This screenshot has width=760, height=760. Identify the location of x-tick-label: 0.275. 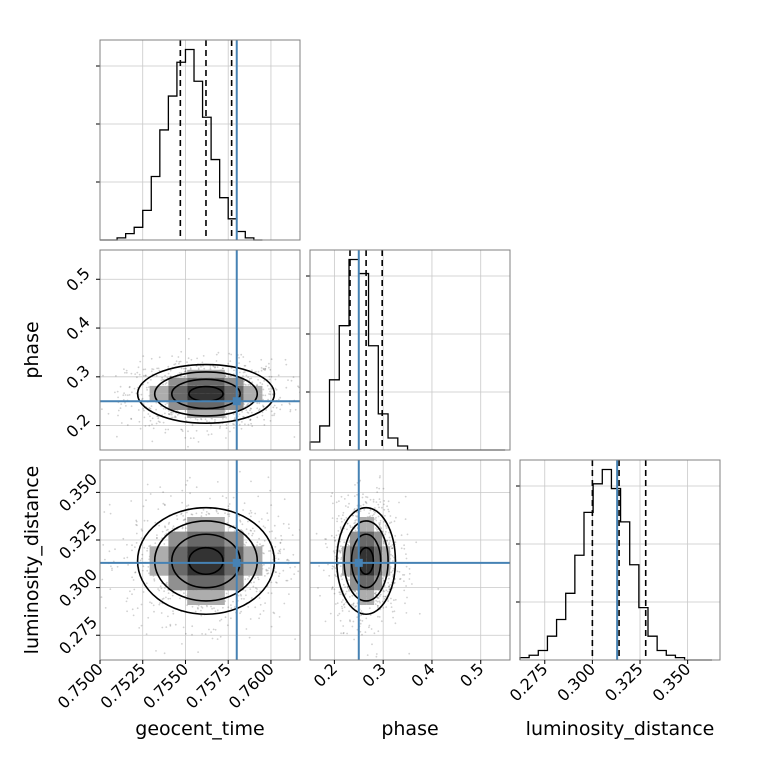
(529, 682).